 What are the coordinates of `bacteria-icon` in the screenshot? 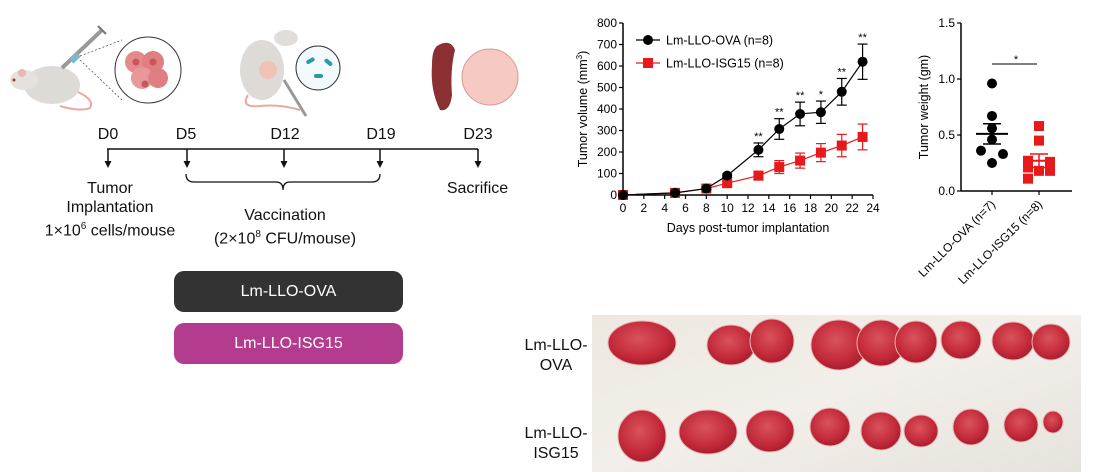 It's located at (318, 68).